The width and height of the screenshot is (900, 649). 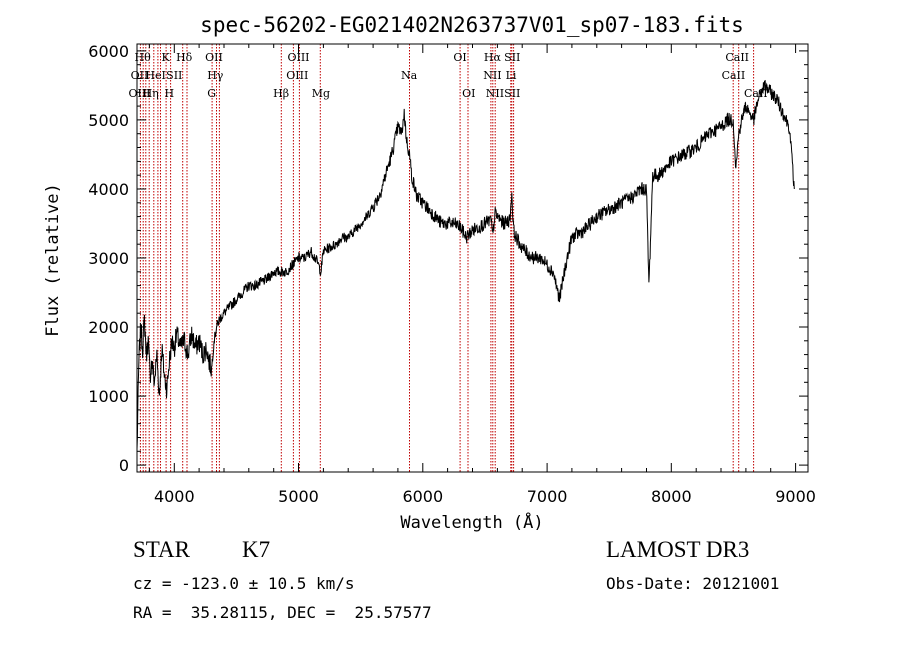 What do you see at coordinates (124, 465) in the screenshot?
I see `y-tick-label: 0` at bounding box center [124, 465].